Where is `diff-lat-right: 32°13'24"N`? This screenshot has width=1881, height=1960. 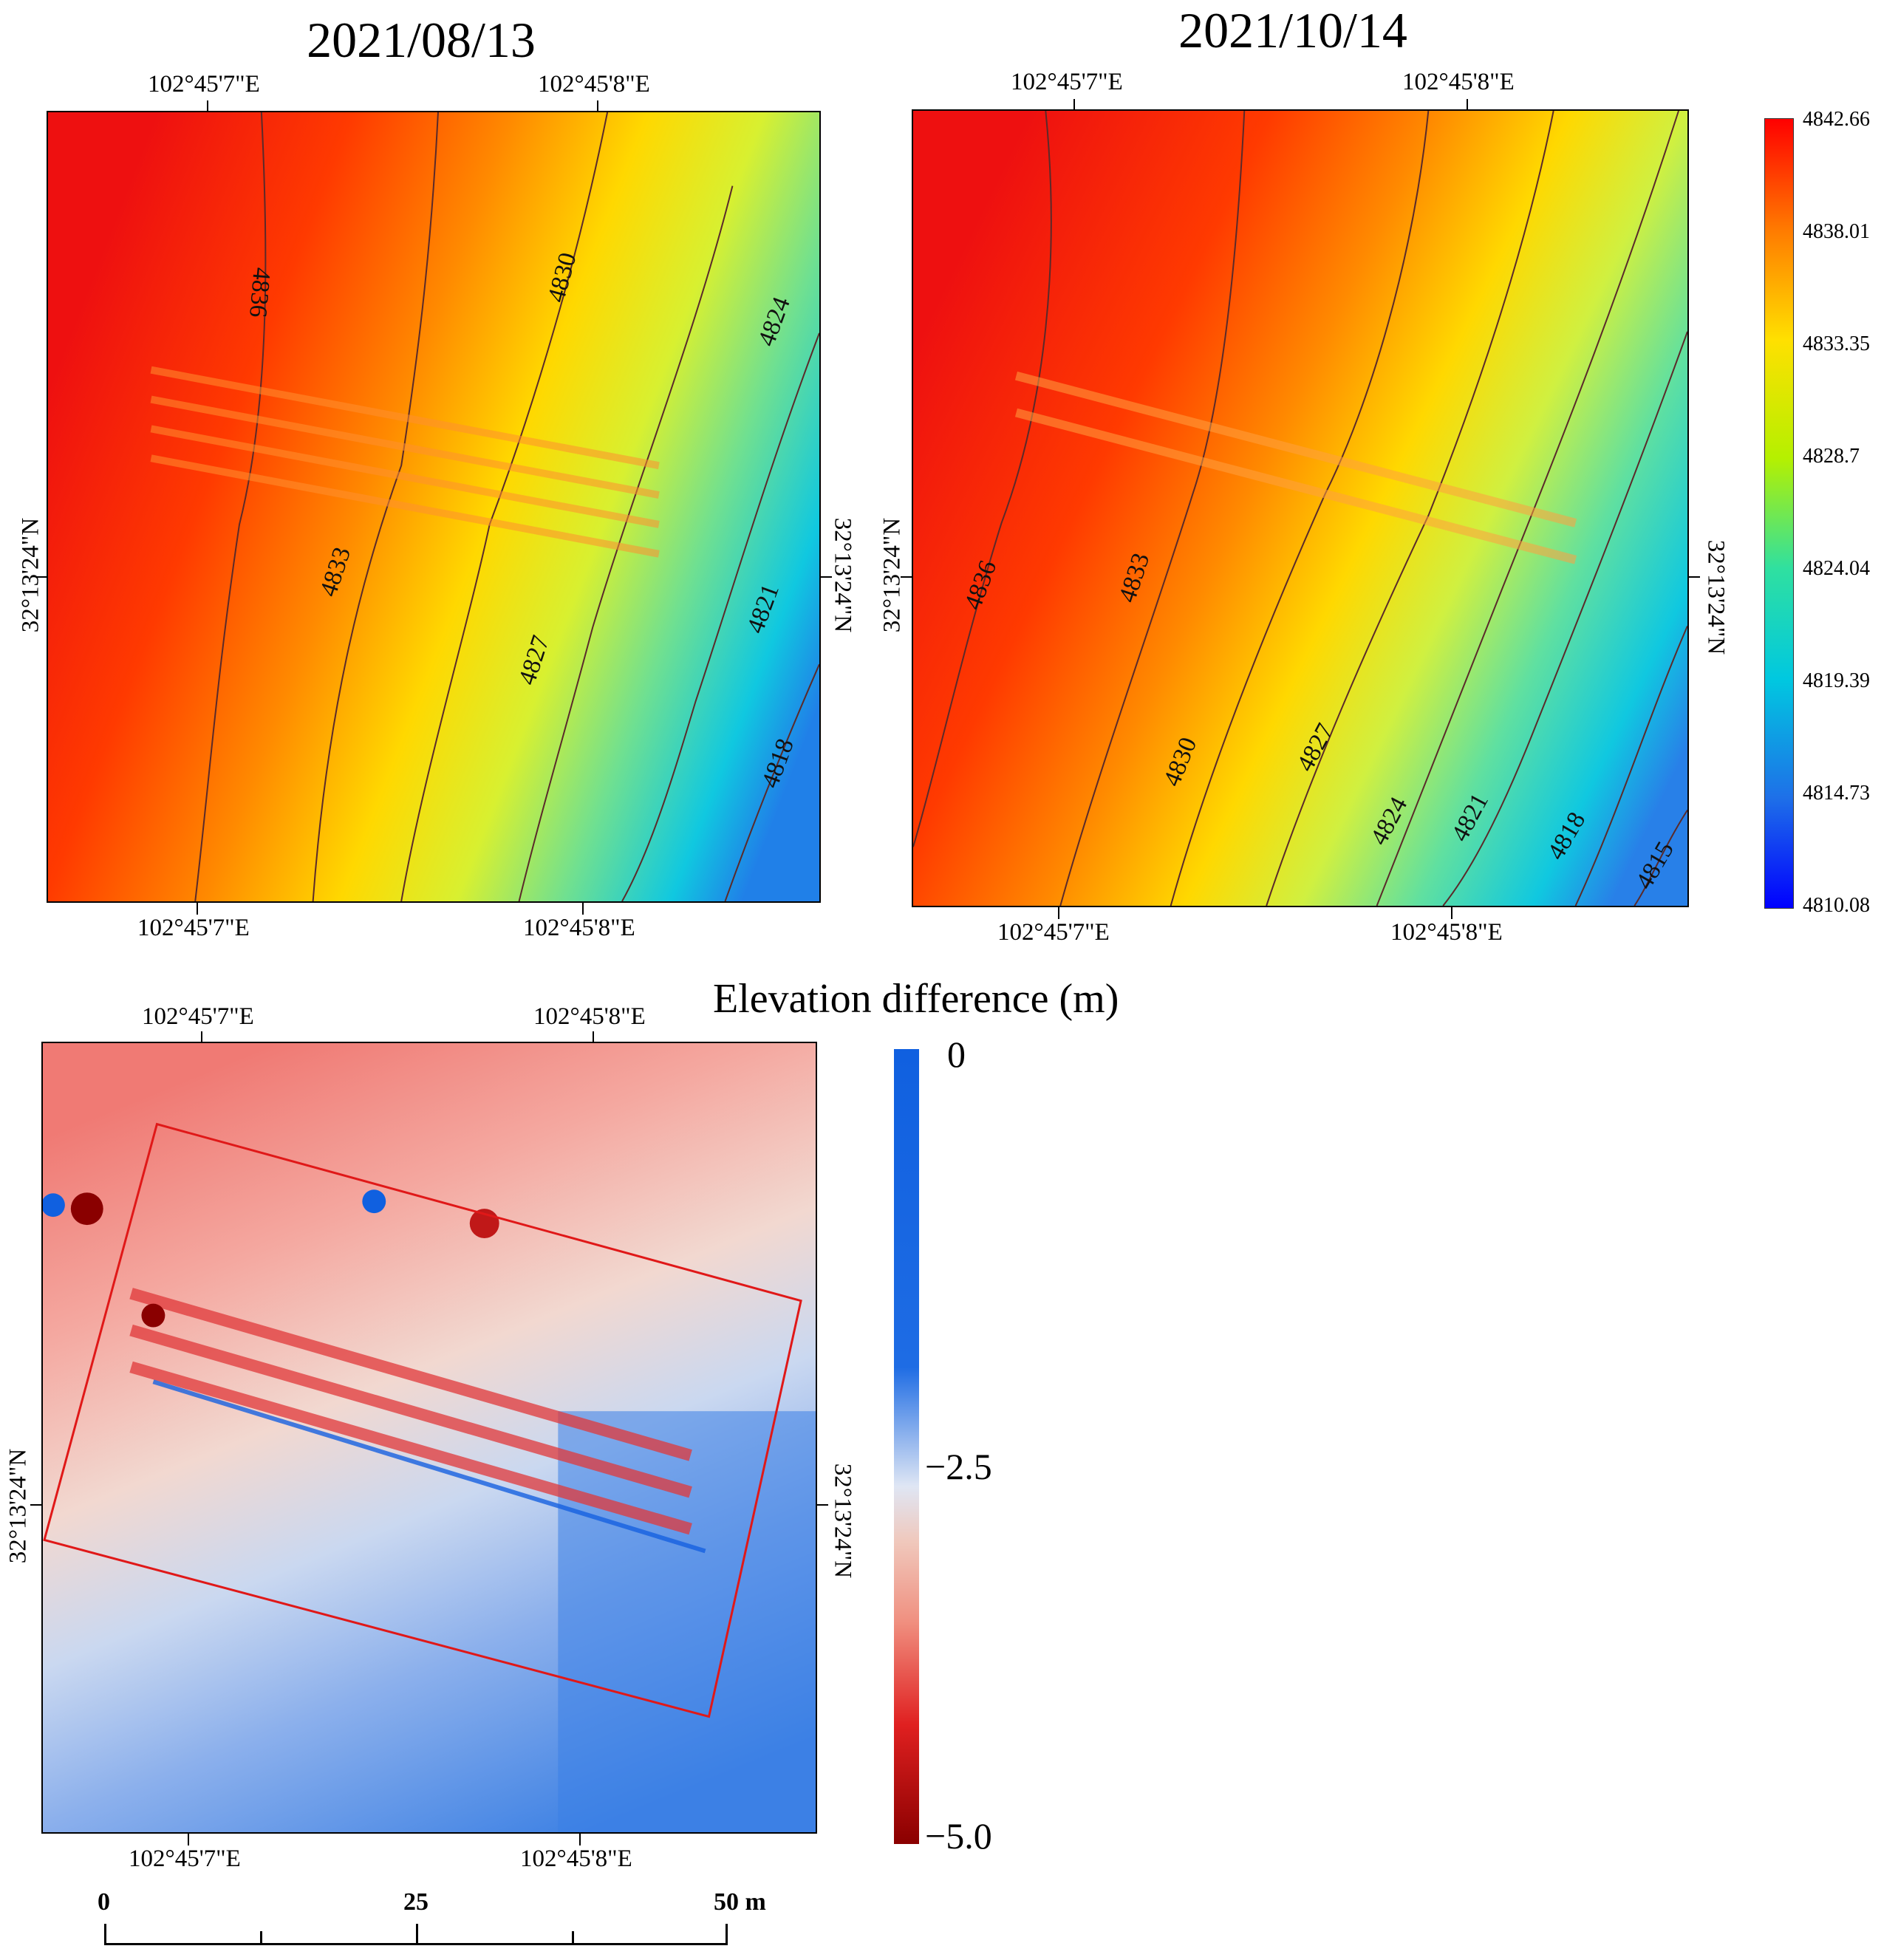 diff-lat-right: 32°13'24"N is located at coordinates (842, 1521).